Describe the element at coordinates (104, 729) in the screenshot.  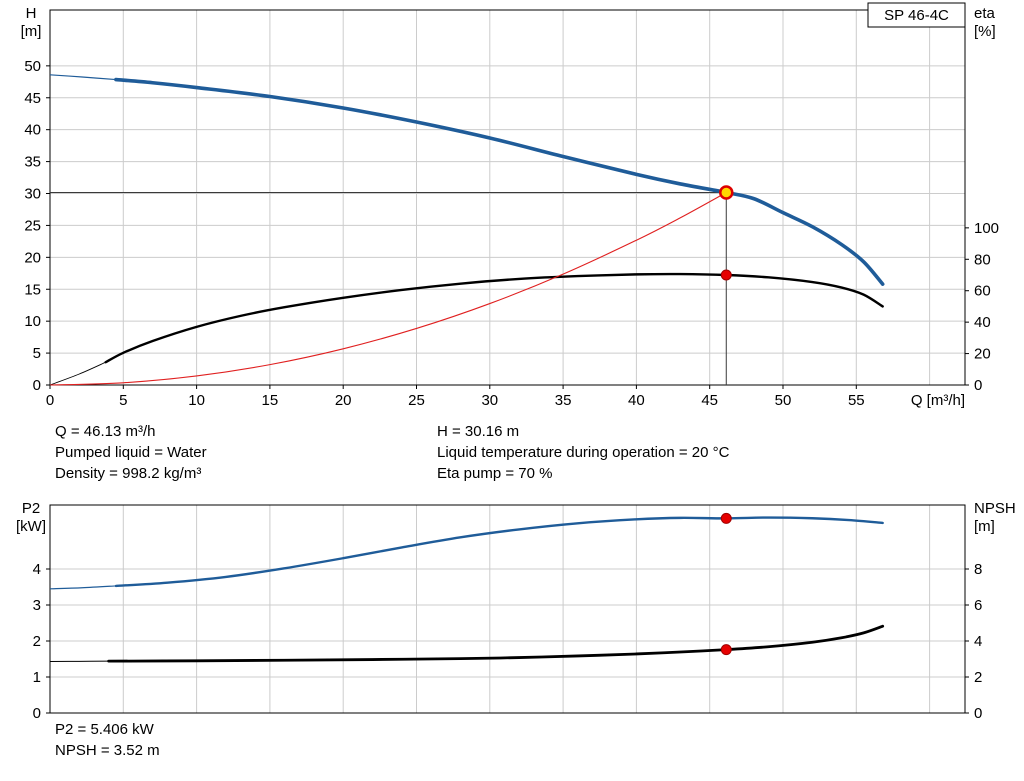
I see `p2-value: P2 = 5.406 kW` at that location.